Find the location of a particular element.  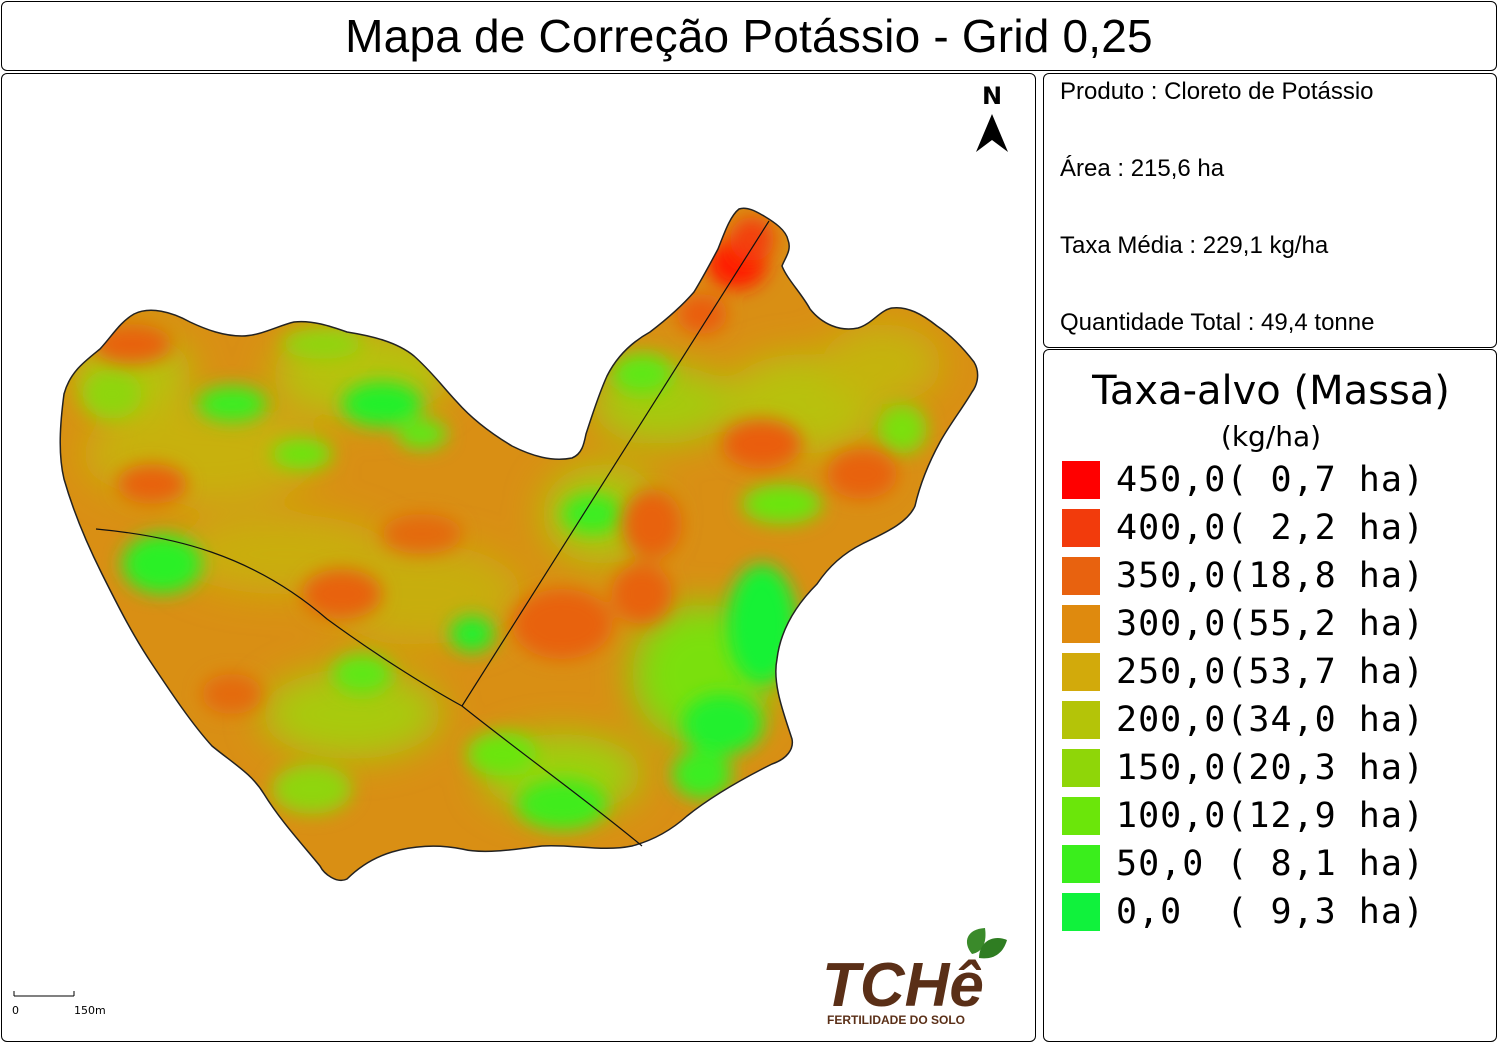

north-label: N is located at coordinates (992, 96).